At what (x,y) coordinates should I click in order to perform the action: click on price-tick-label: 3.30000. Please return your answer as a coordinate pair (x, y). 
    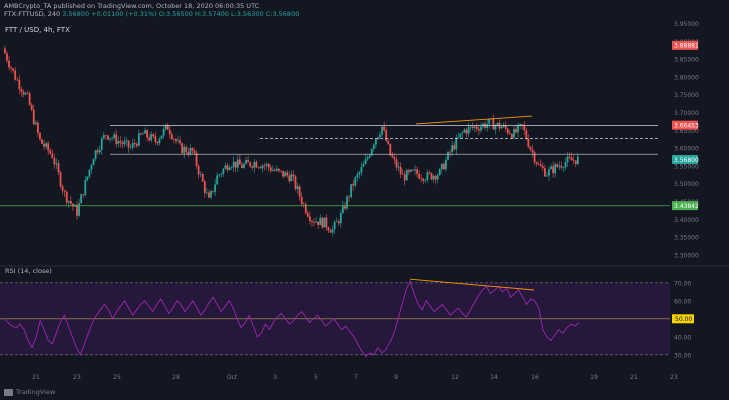
    Looking at the image, I should click on (686, 255).